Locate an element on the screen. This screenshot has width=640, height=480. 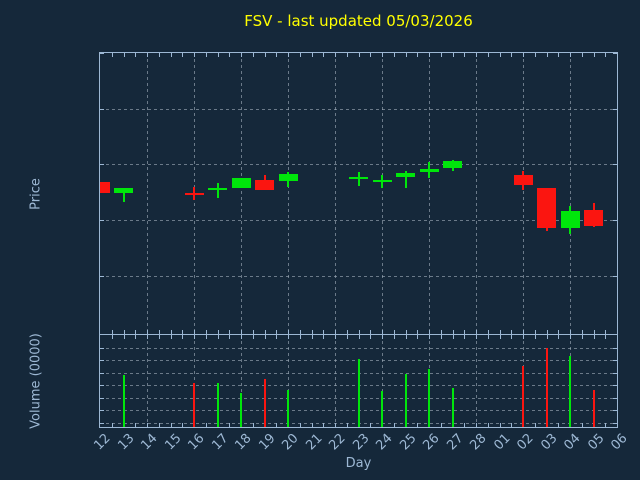
volume-axis-label: Volume (0000) is located at coordinates (36, 381).